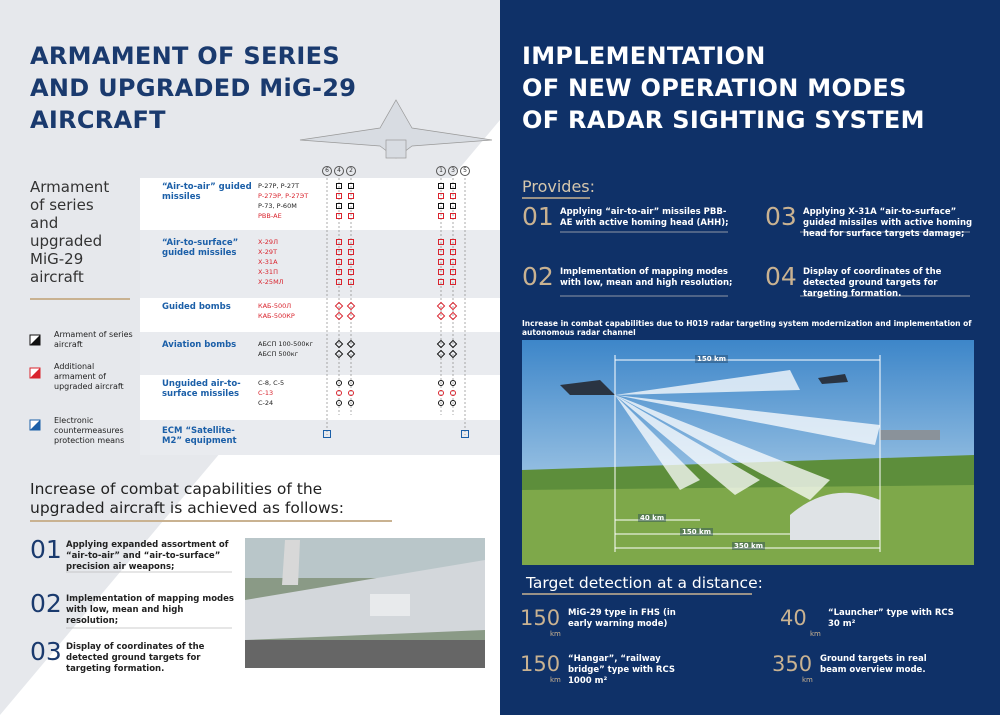  Describe the element at coordinates (559, 186) in the screenshot. I see `provides-title: Provides:` at that location.